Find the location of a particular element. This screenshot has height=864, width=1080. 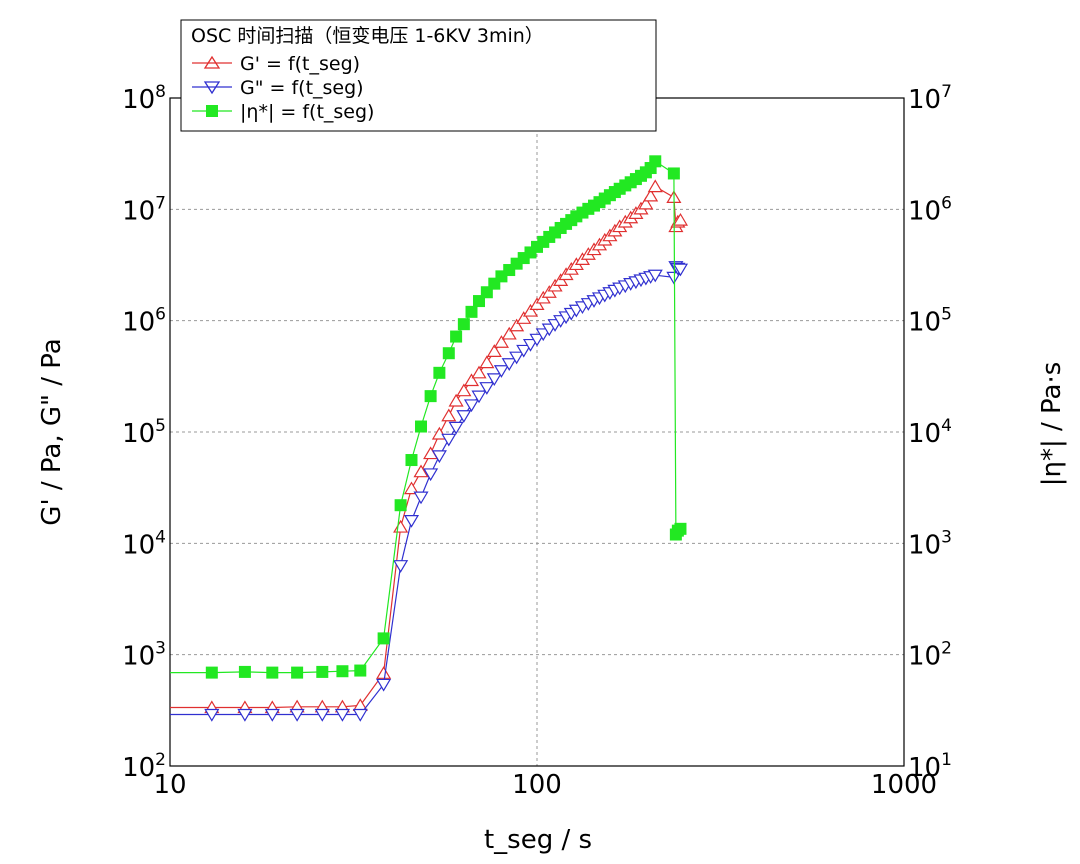

legend-entry-eta: |η*| = f(t_seg) is located at coordinates (307, 112).